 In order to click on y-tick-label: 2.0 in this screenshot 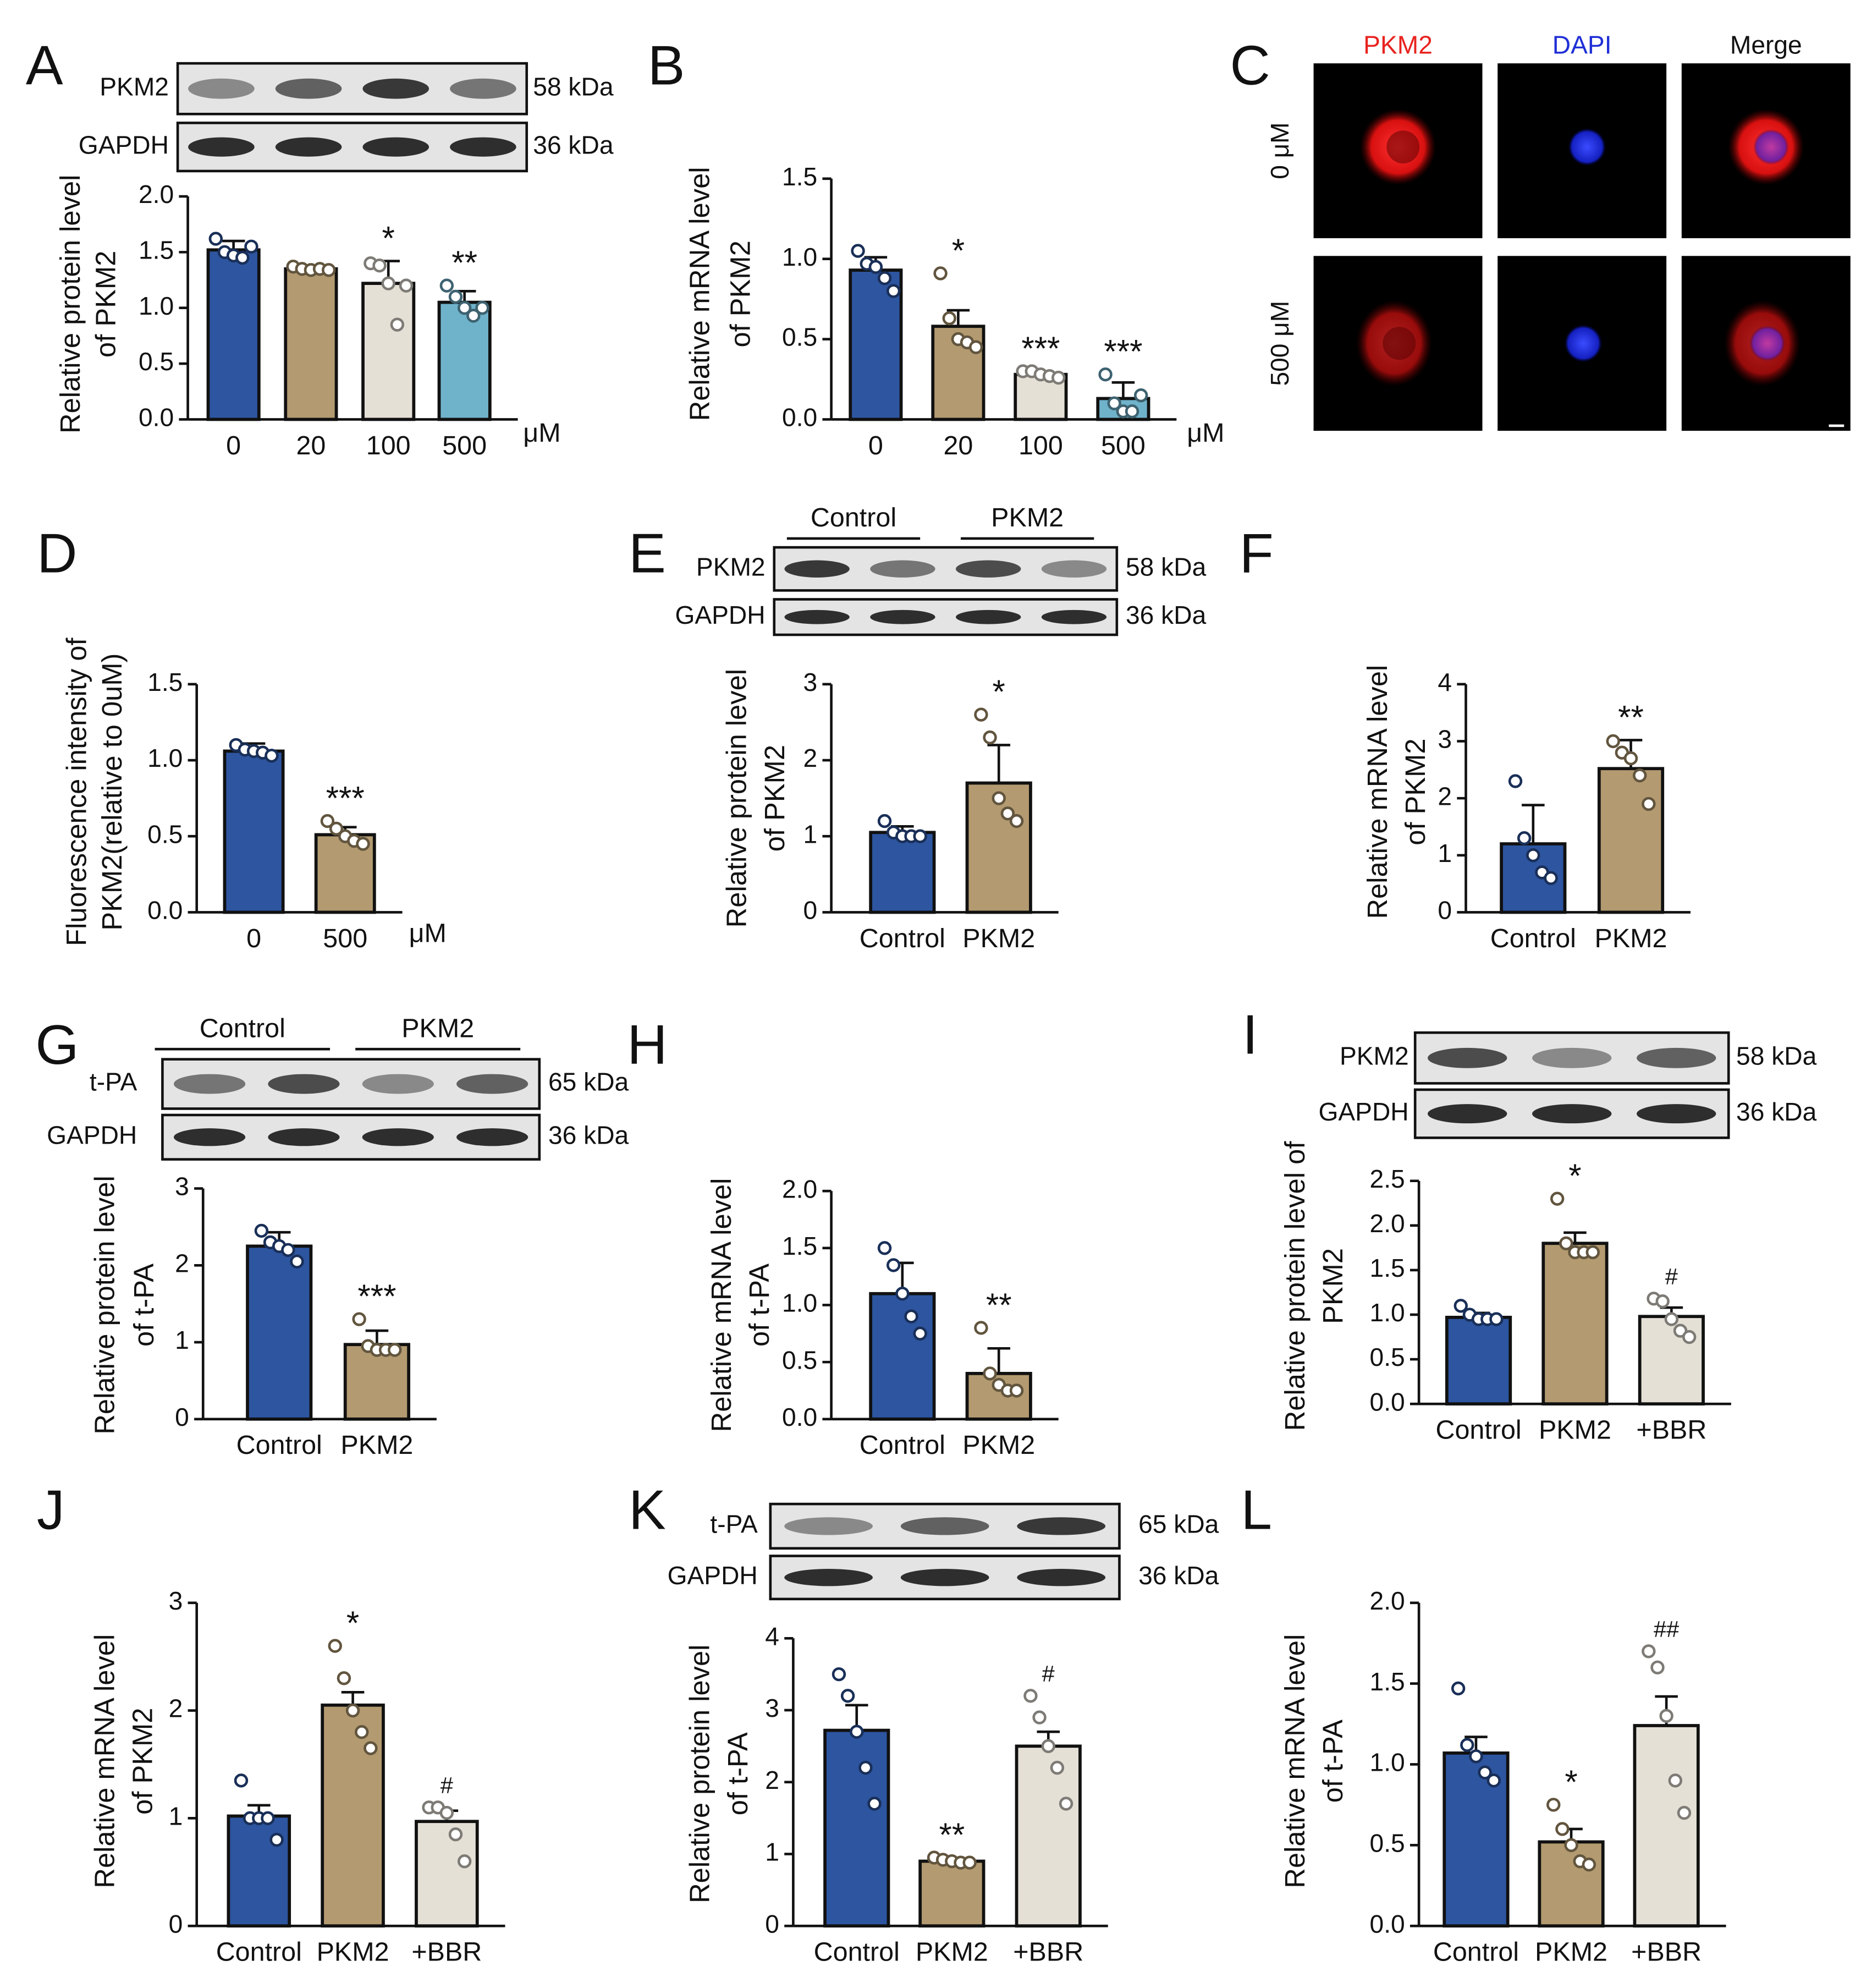, I will do `click(1387, 1224)`.